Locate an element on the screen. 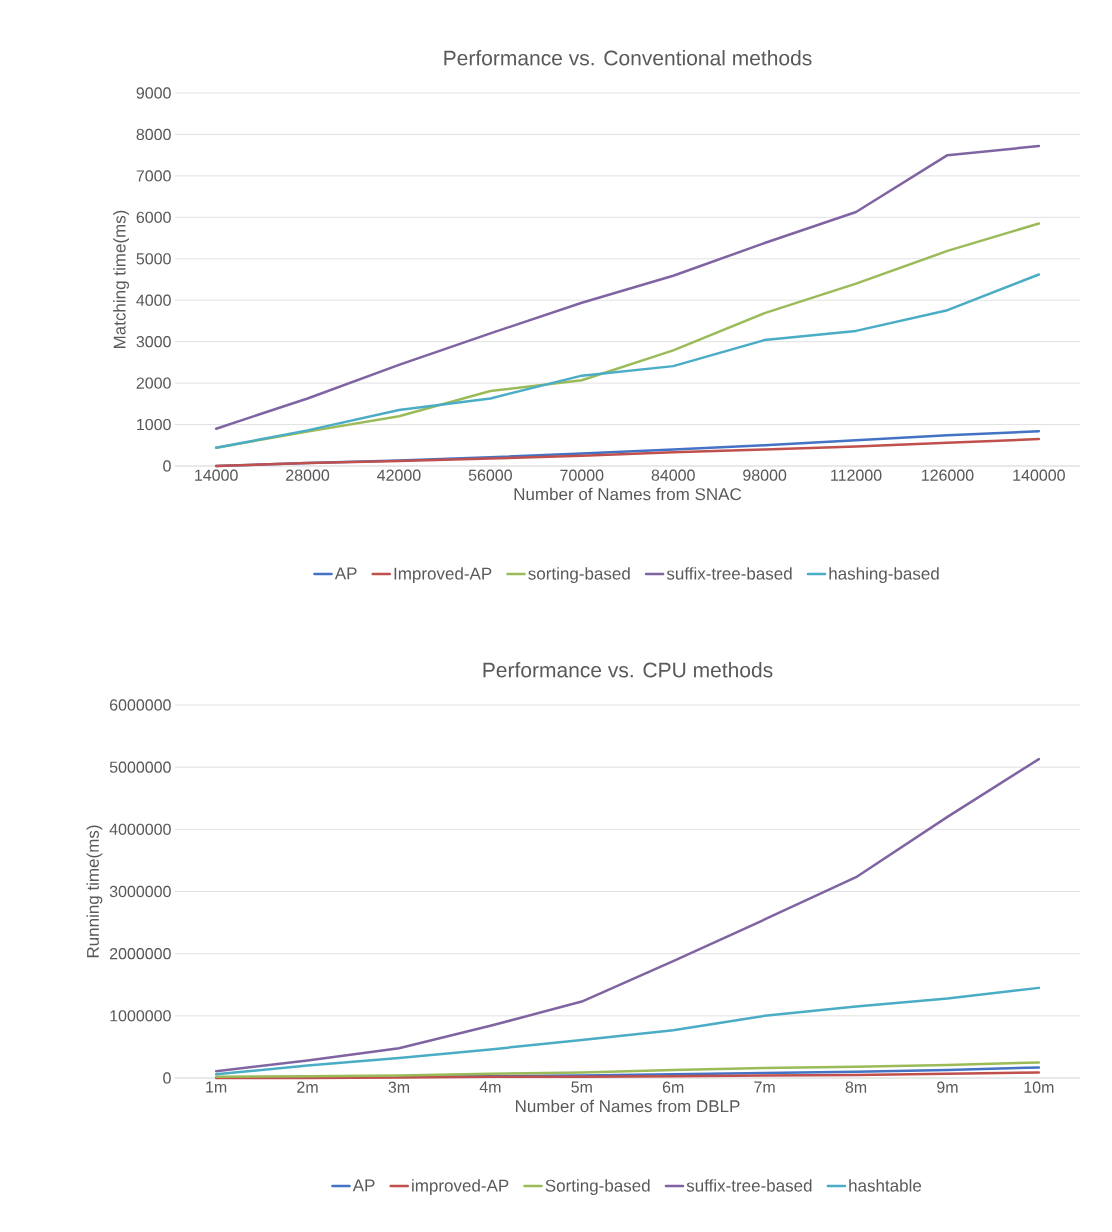 The width and height of the screenshot is (1112, 1232). x-tick-label: 3m is located at coordinates (399, 1087).